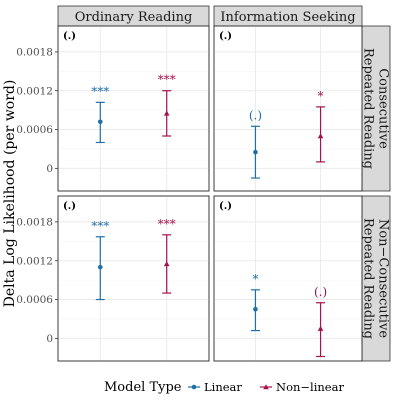 The width and height of the screenshot is (407, 407). I want to click on legend-label: Linear, so click(223, 387).